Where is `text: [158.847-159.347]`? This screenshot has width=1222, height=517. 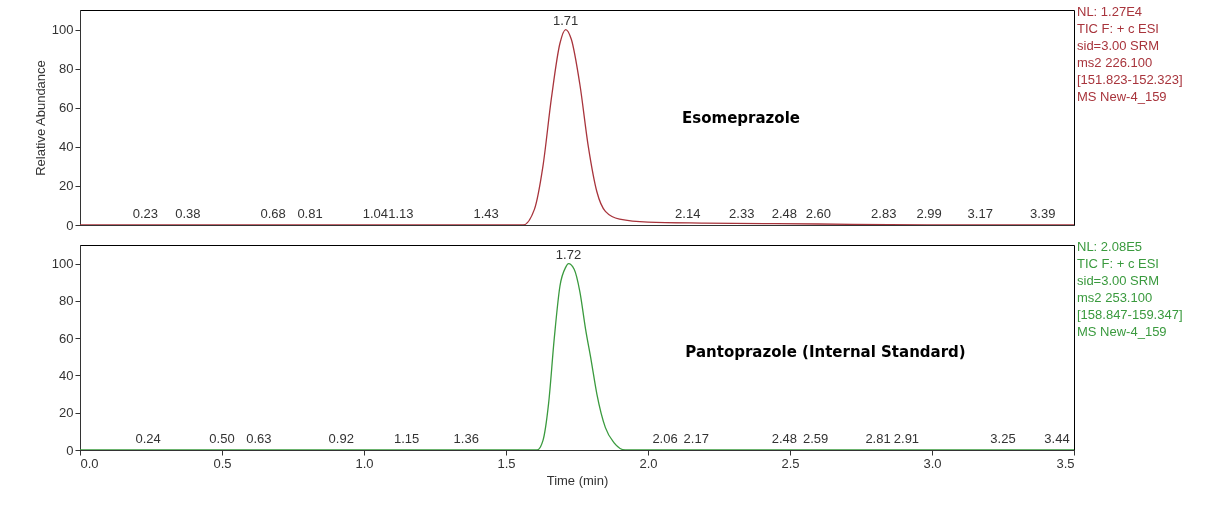 text: [158.847-159.347] is located at coordinates (1130, 314).